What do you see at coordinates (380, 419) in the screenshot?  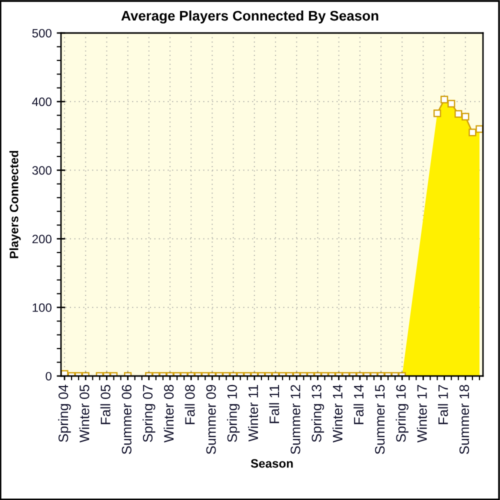 I see `x-tick-label: Summer 15` at bounding box center [380, 419].